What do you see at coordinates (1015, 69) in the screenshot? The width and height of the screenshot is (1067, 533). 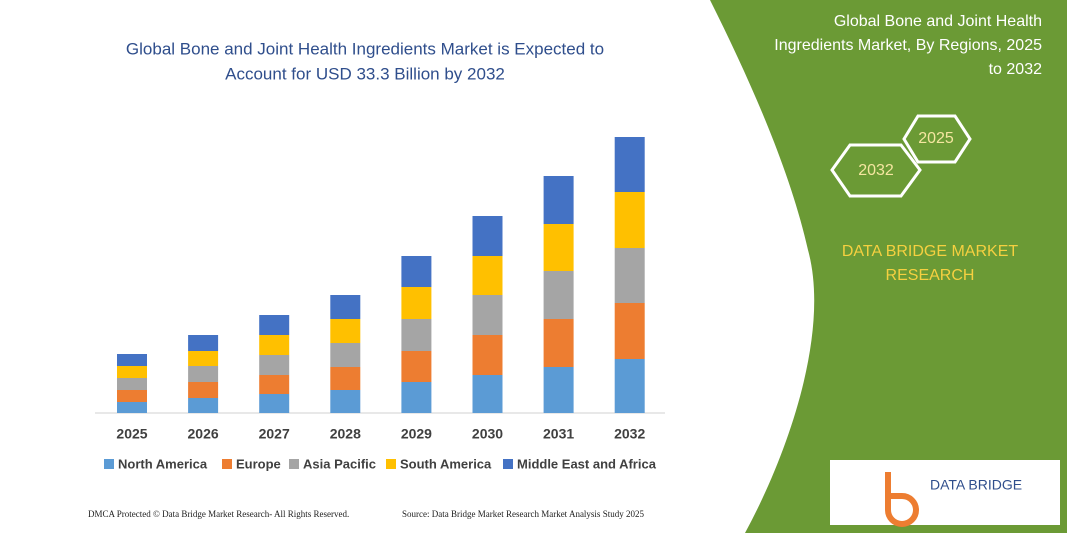 I see `panel-title: to 2032` at bounding box center [1015, 69].